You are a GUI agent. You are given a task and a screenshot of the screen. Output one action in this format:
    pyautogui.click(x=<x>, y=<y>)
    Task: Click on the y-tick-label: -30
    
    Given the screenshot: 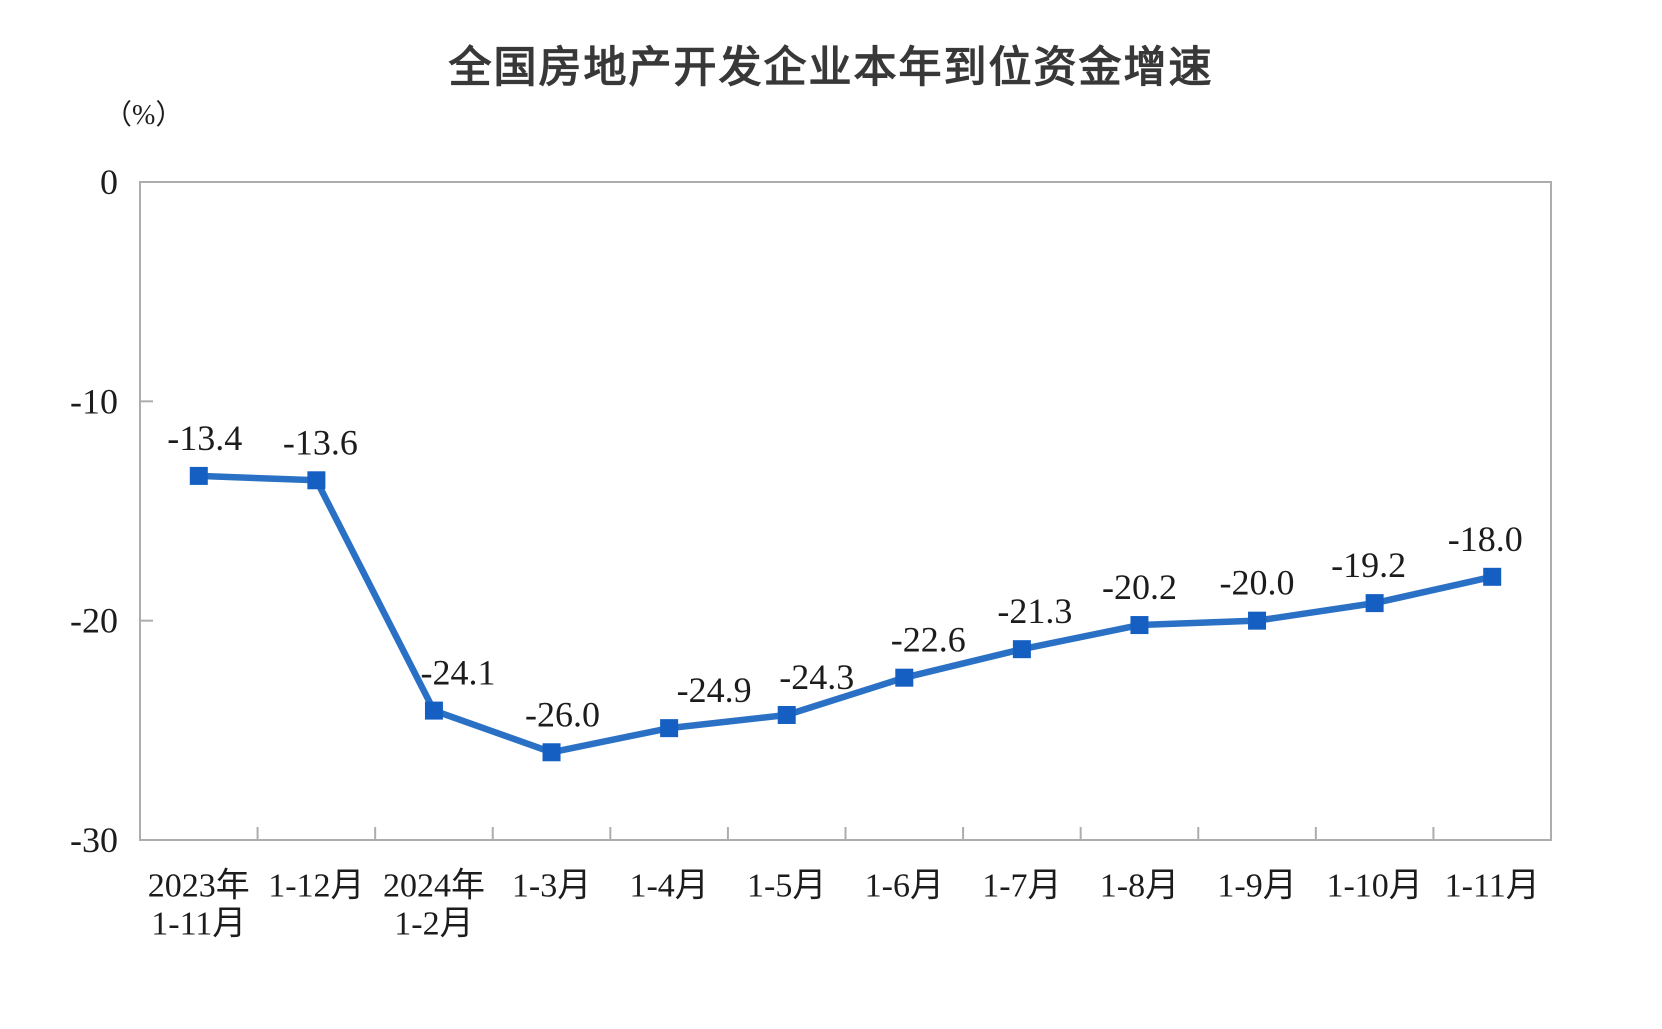 What is the action you would take?
    pyautogui.click(x=94, y=840)
    